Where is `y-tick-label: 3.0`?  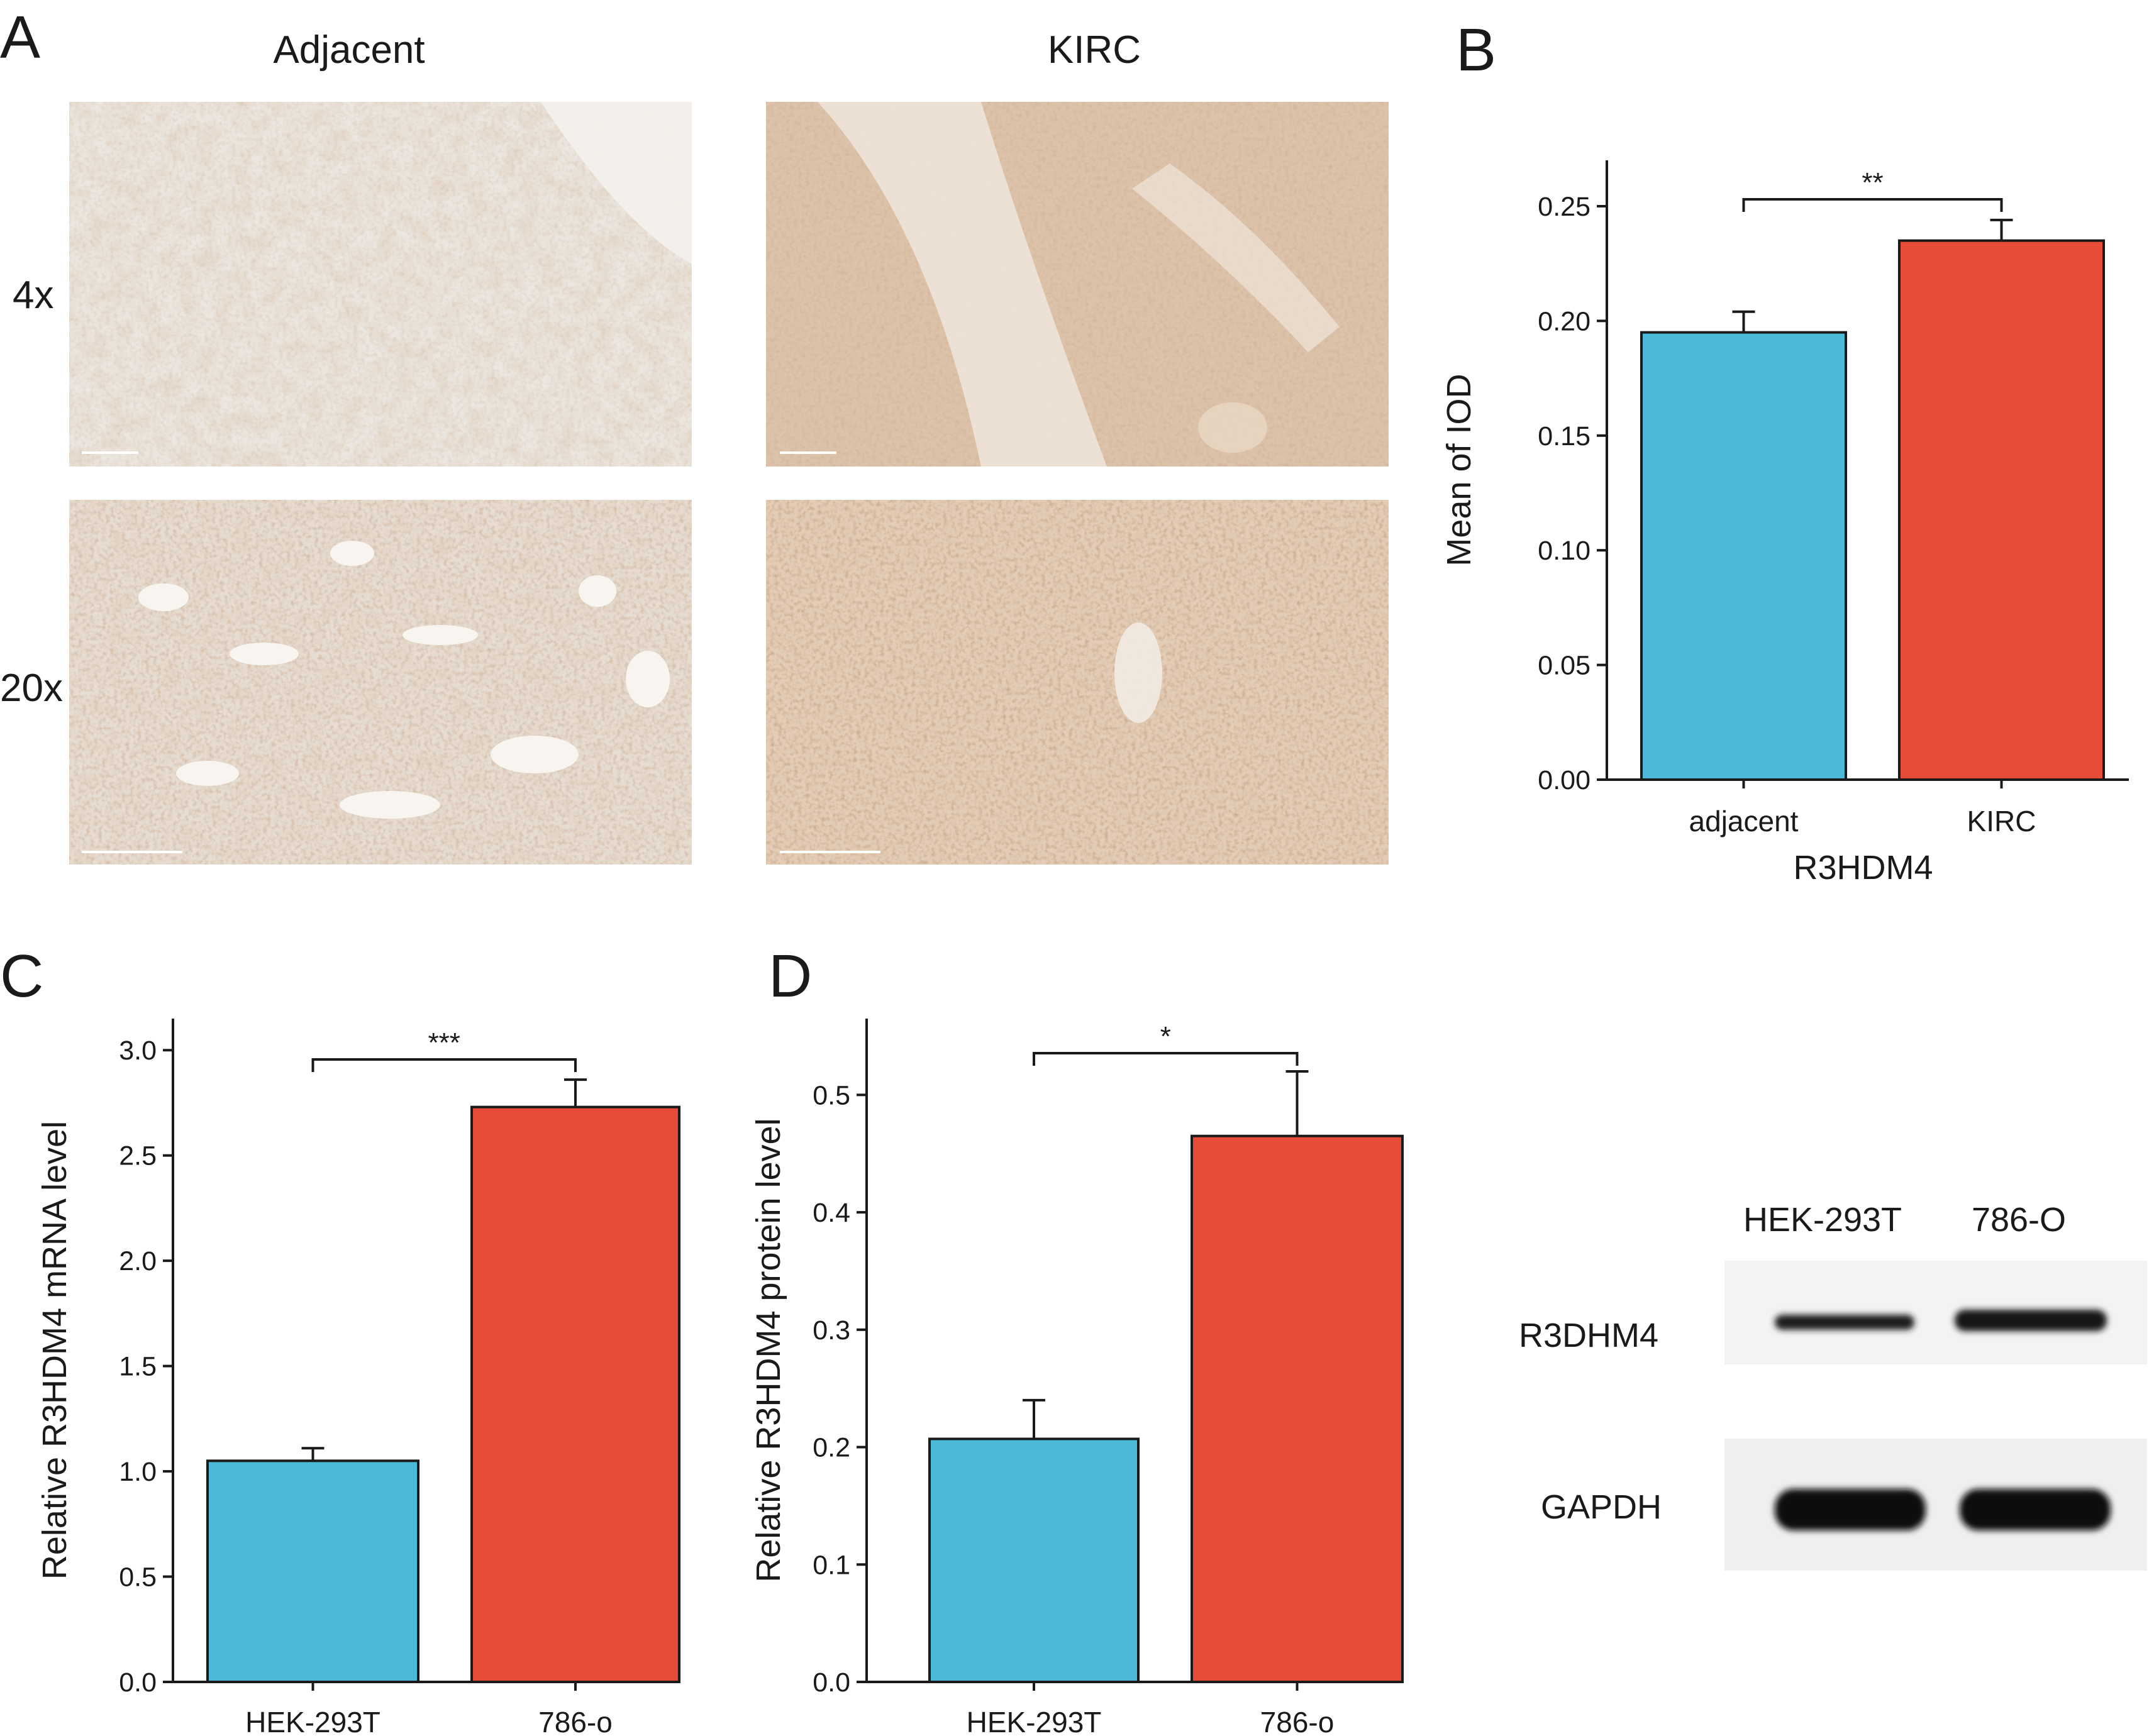 y-tick-label: 3.0 is located at coordinates (138, 1051).